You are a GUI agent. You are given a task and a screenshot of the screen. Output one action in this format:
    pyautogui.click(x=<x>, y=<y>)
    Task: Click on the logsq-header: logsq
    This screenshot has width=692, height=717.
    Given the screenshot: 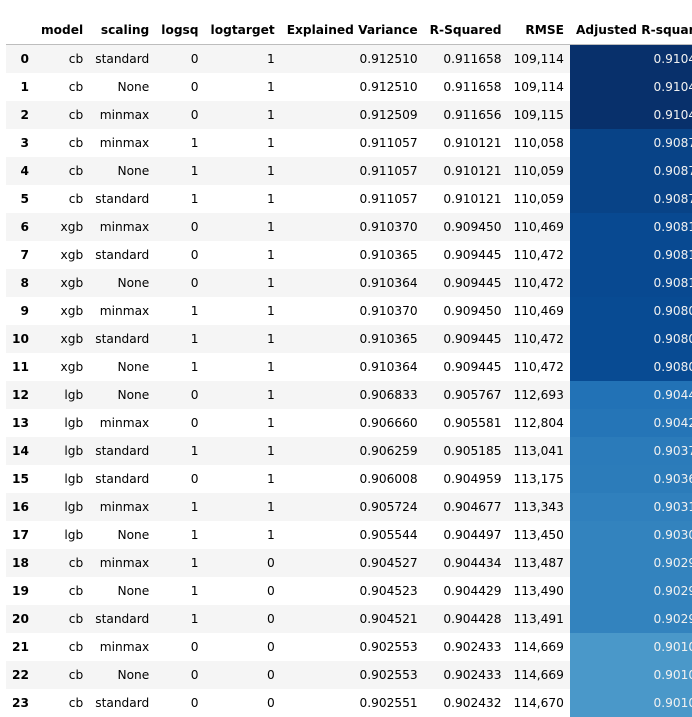 What is the action you would take?
    pyautogui.click(x=179, y=30)
    